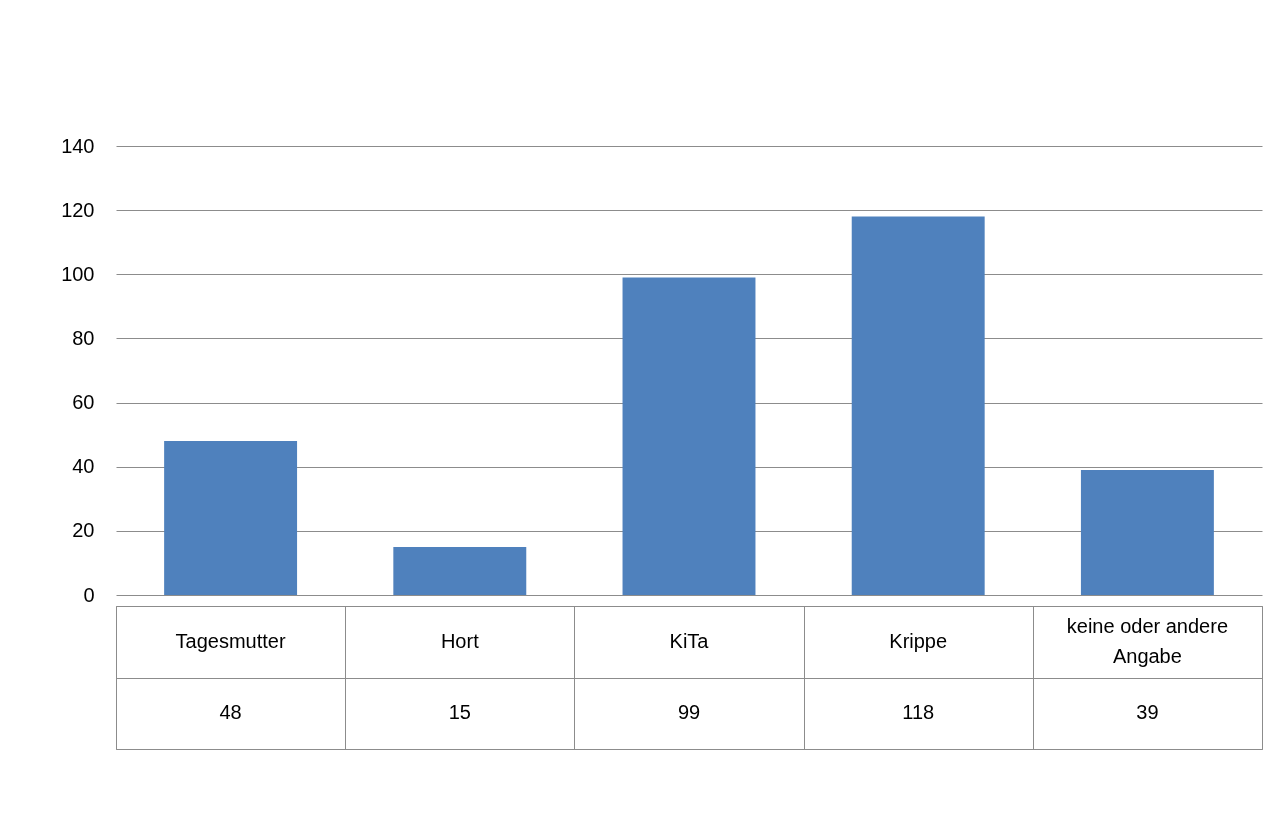  Describe the element at coordinates (1147, 712) in the screenshot. I see `data-label: 39` at that location.